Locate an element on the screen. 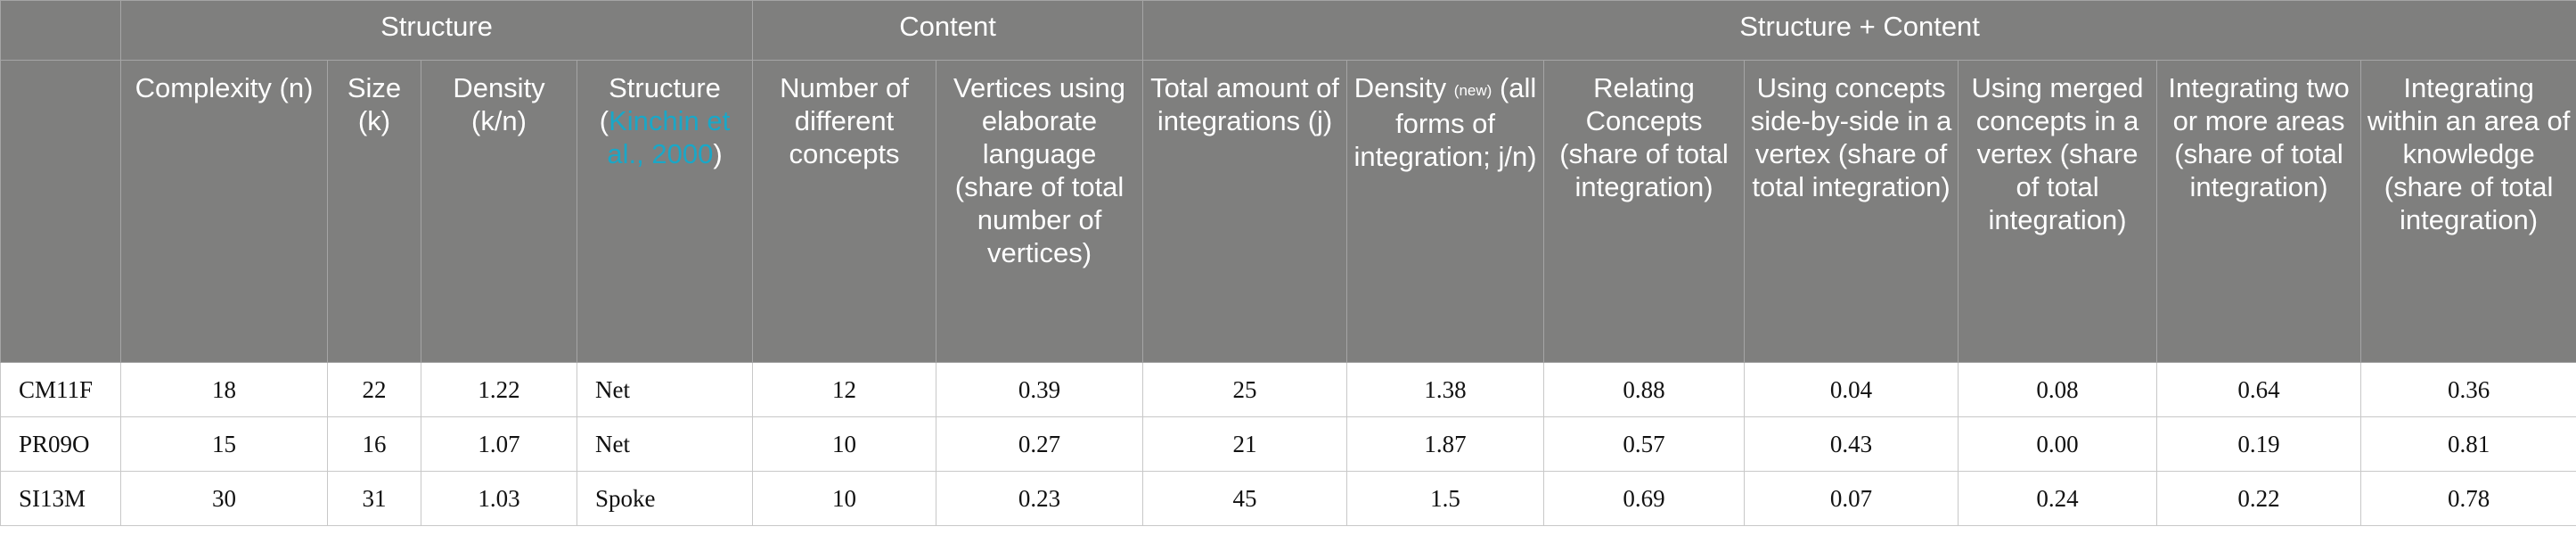 The width and height of the screenshot is (2576, 535). header-text: ) is located at coordinates (718, 153).